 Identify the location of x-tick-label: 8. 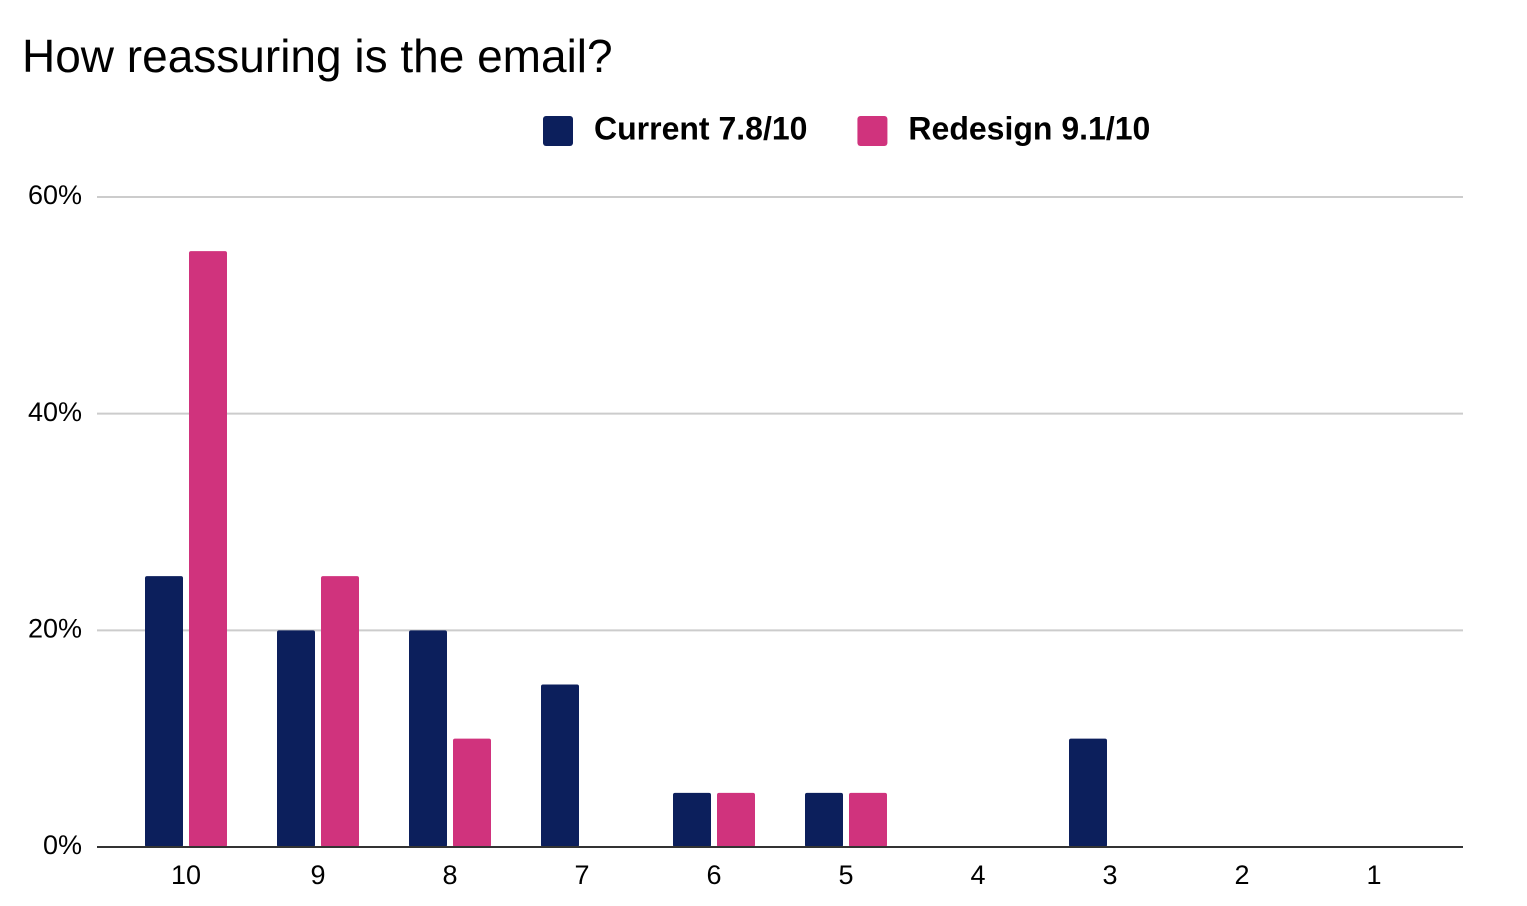
(449, 875).